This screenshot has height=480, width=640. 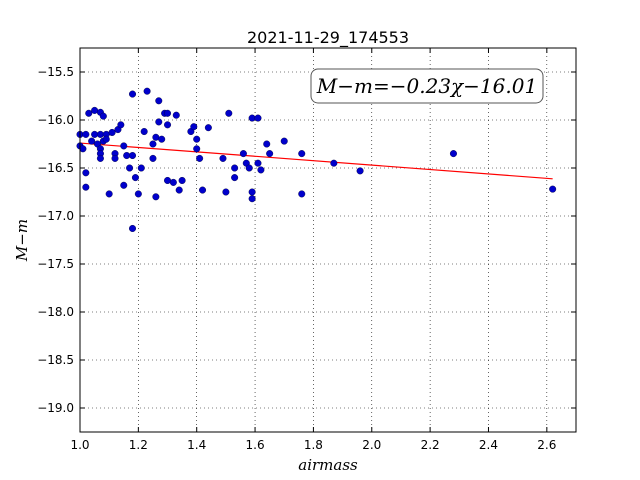 I want to click on y-tick-label: −17.5, so click(x=55, y=264).